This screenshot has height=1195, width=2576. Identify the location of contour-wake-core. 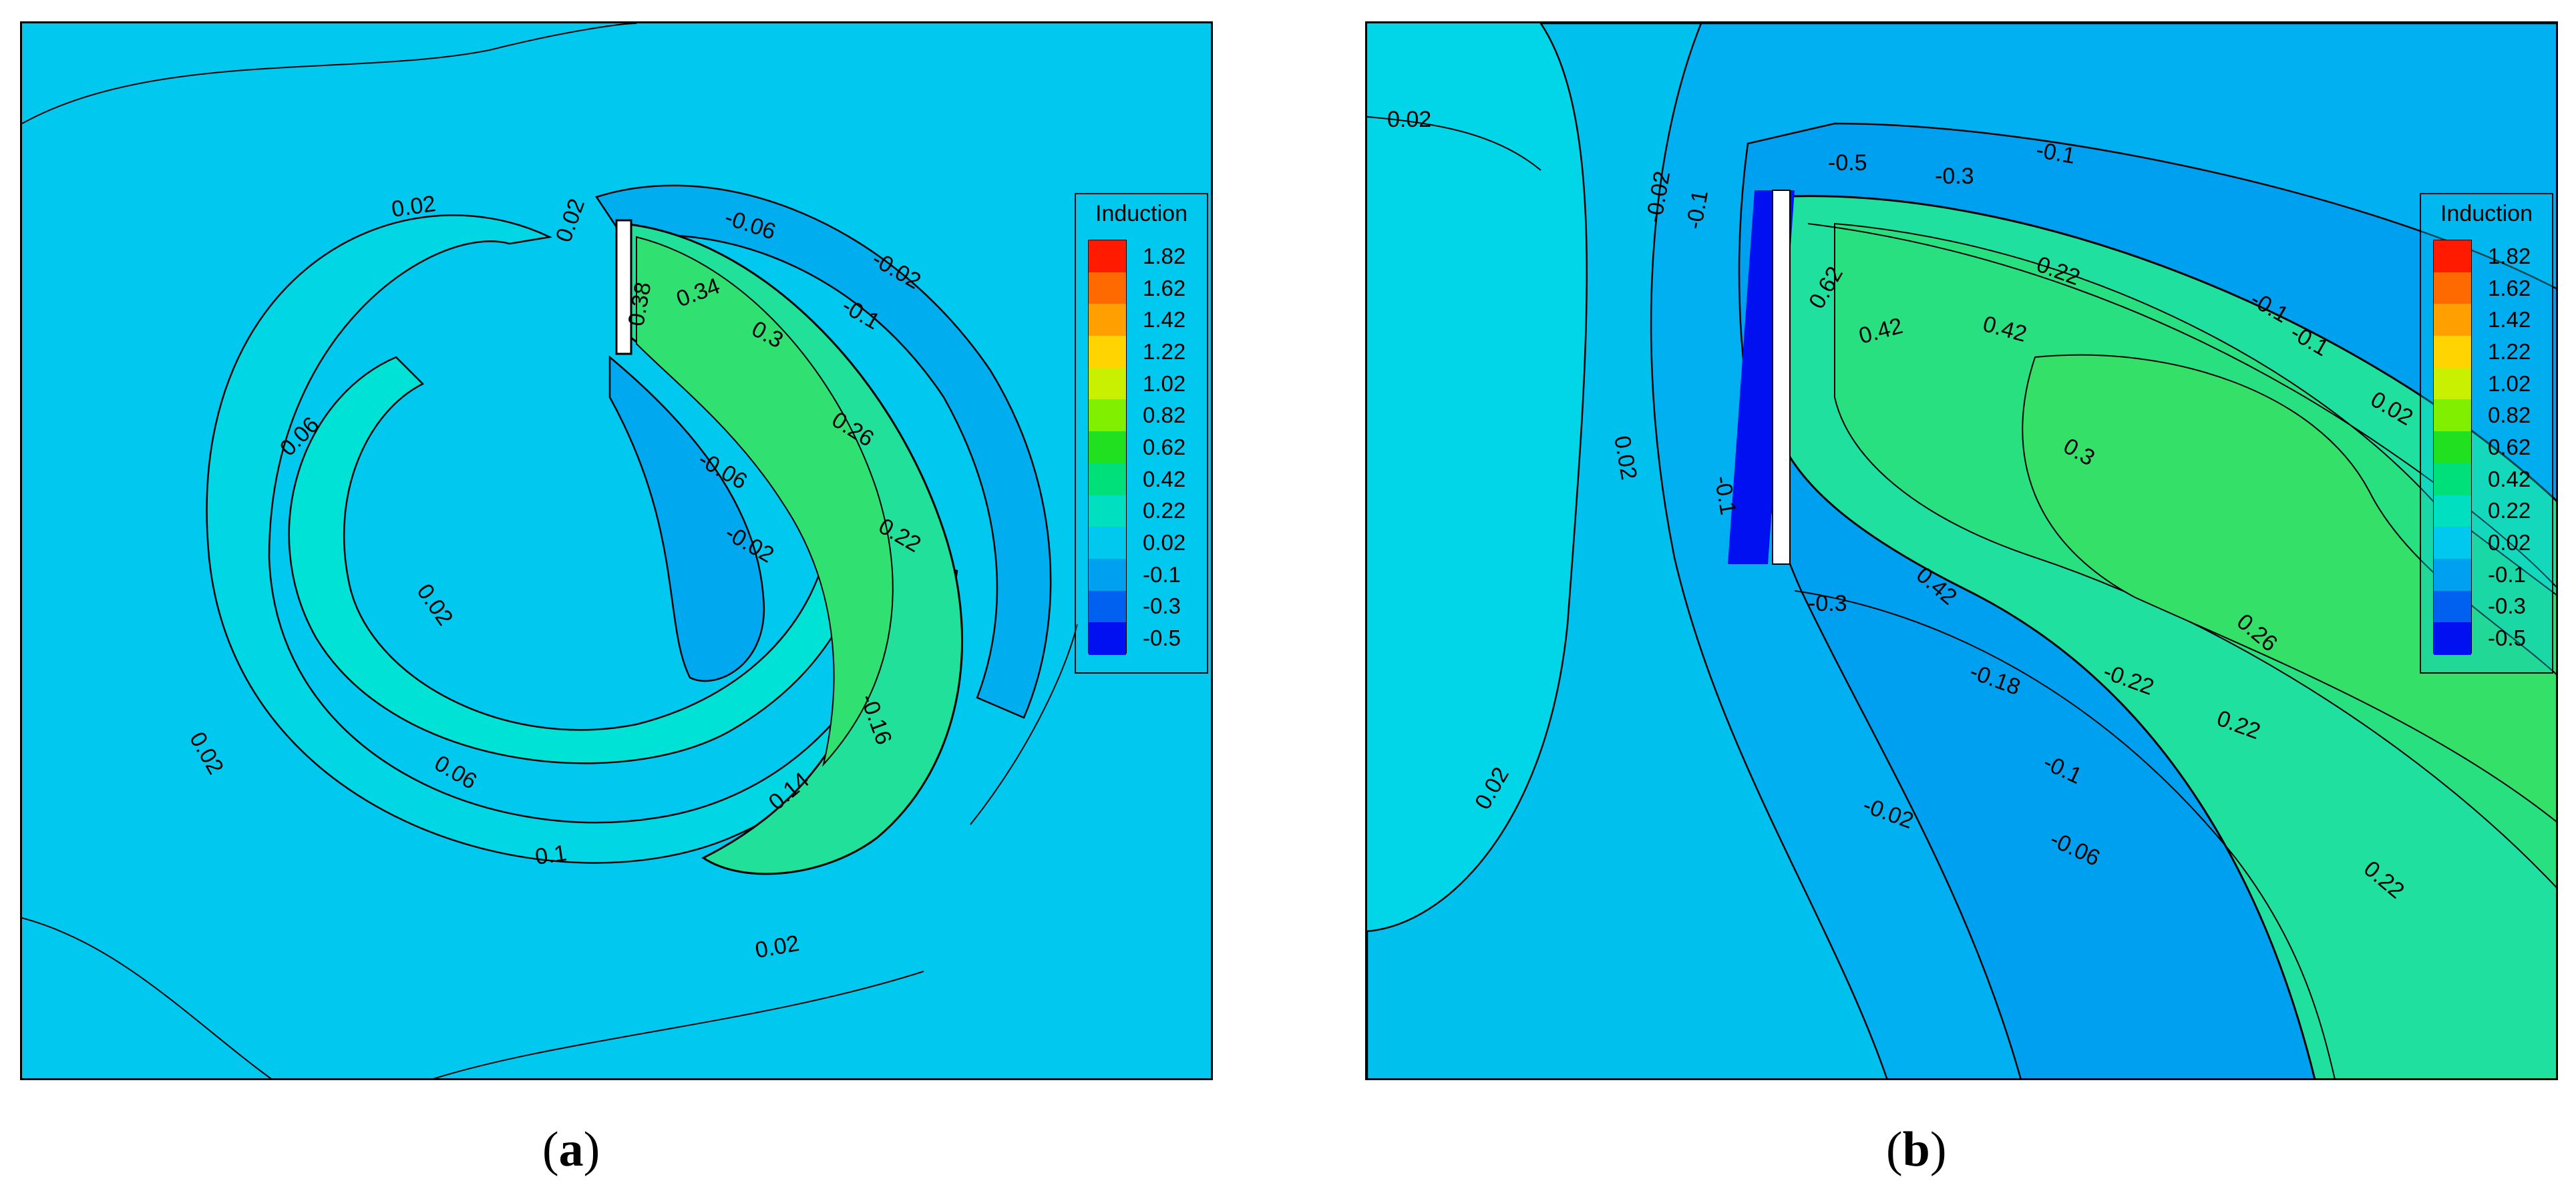
(765, 502).